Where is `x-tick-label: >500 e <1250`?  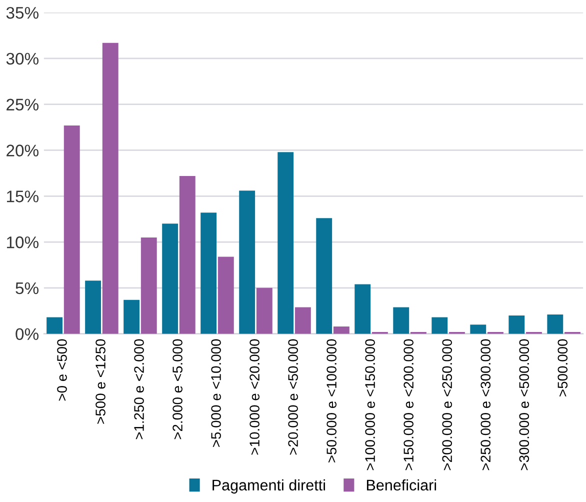 x-tick-label: >500 e <1250 is located at coordinates (101, 381).